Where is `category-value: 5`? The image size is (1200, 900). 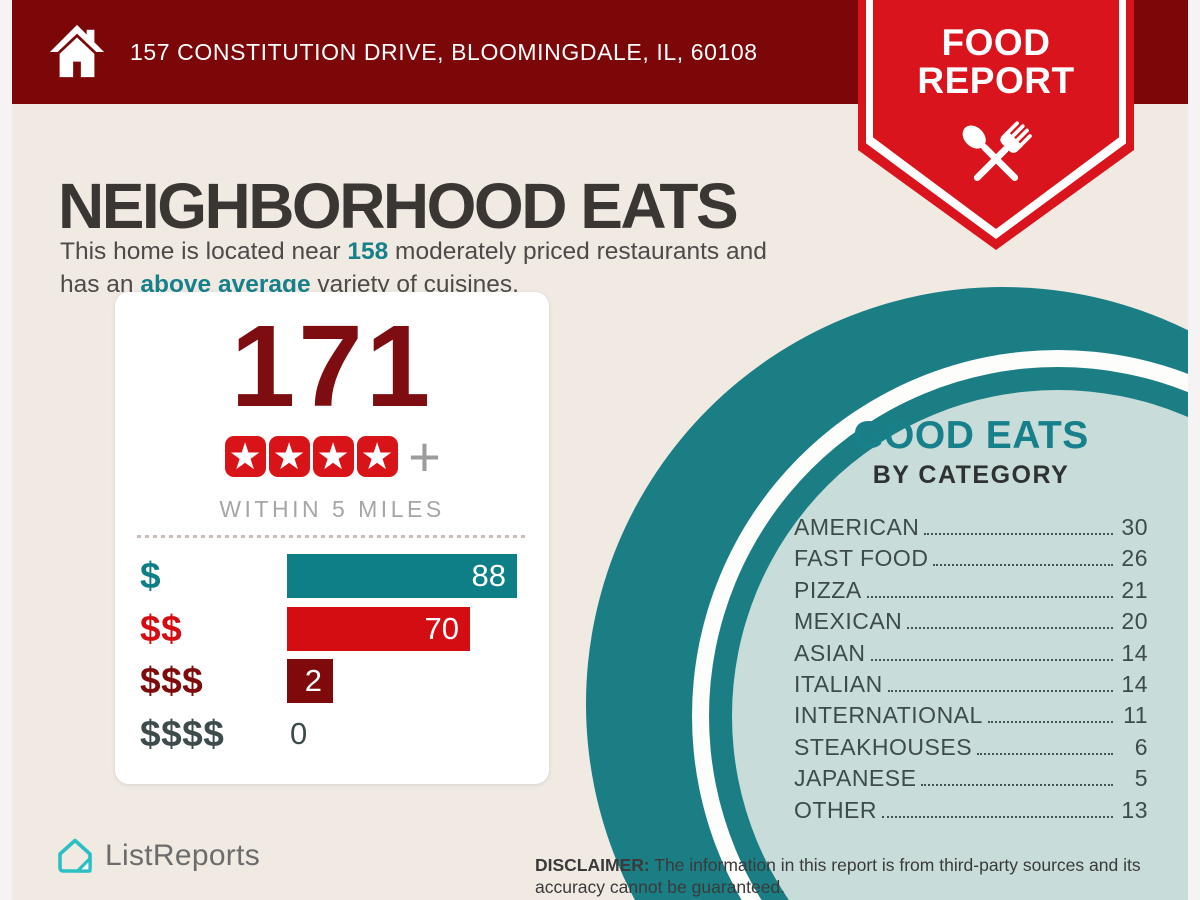 category-value: 5 is located at coordinates (1141, 778).